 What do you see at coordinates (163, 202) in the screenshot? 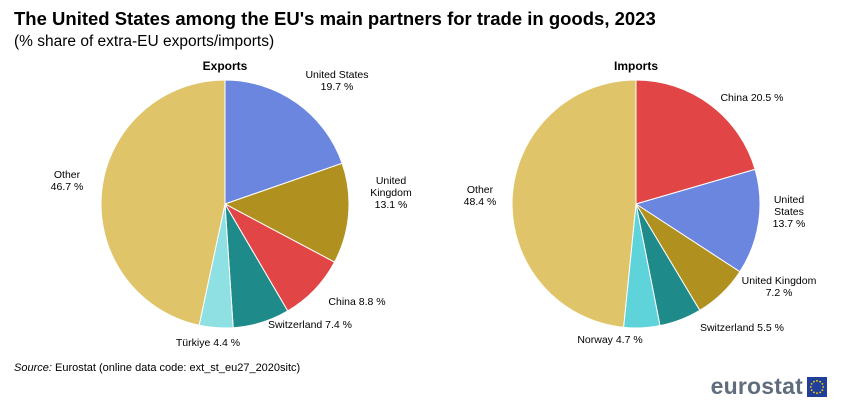
I see `exports-slice-other` at bounding box center [163, 202].